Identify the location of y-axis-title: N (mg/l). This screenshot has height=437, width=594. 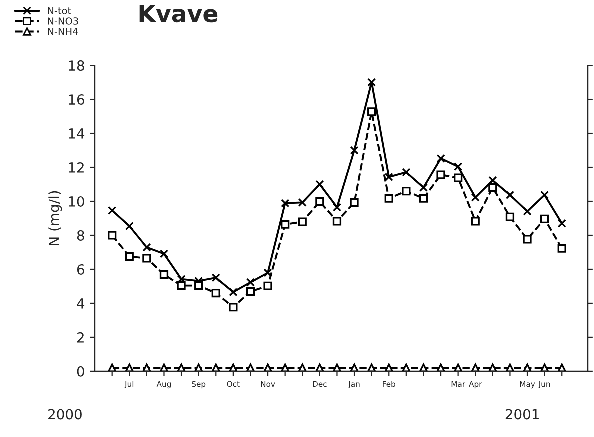
(55, 218).